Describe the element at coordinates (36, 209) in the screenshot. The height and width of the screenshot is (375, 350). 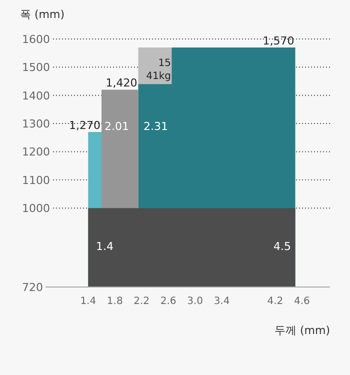
I see `y-tick-label: 1000` at that location.